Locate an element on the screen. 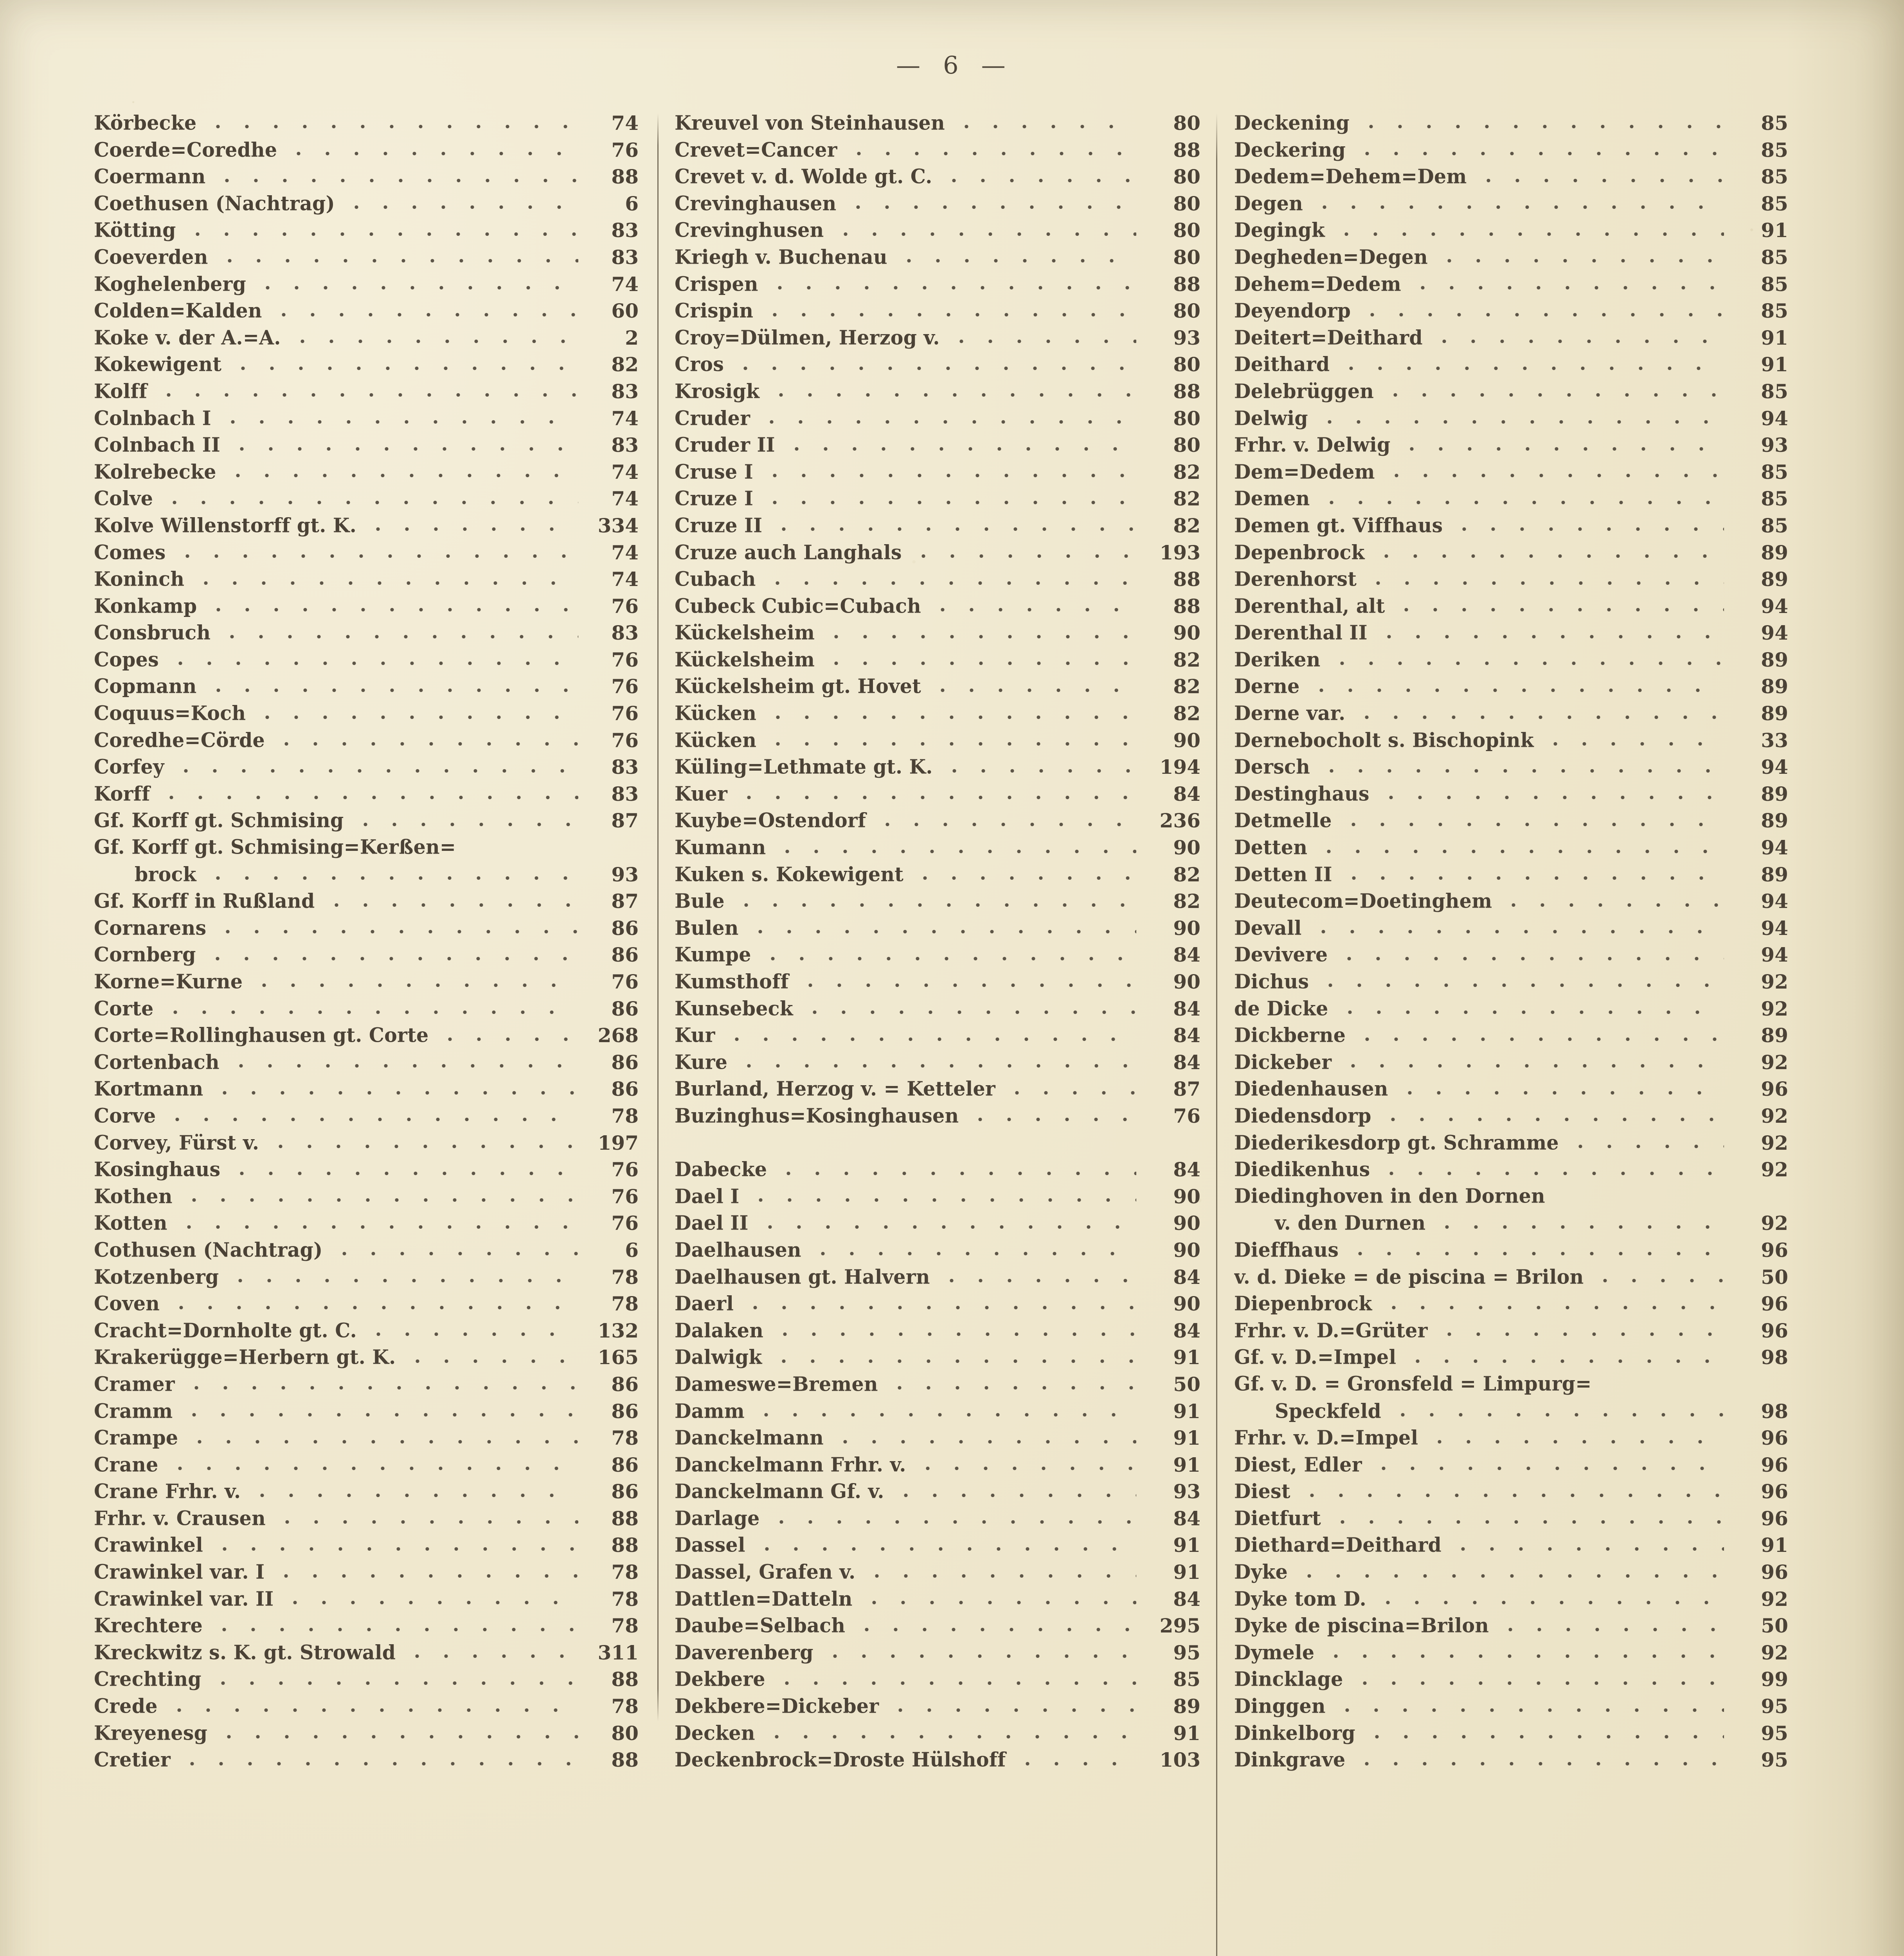 This screenshot has width=1904, height=1956. index-entry-name: Deckenbrock=Droste Hülshoff is located at coordinates (840, 1761).